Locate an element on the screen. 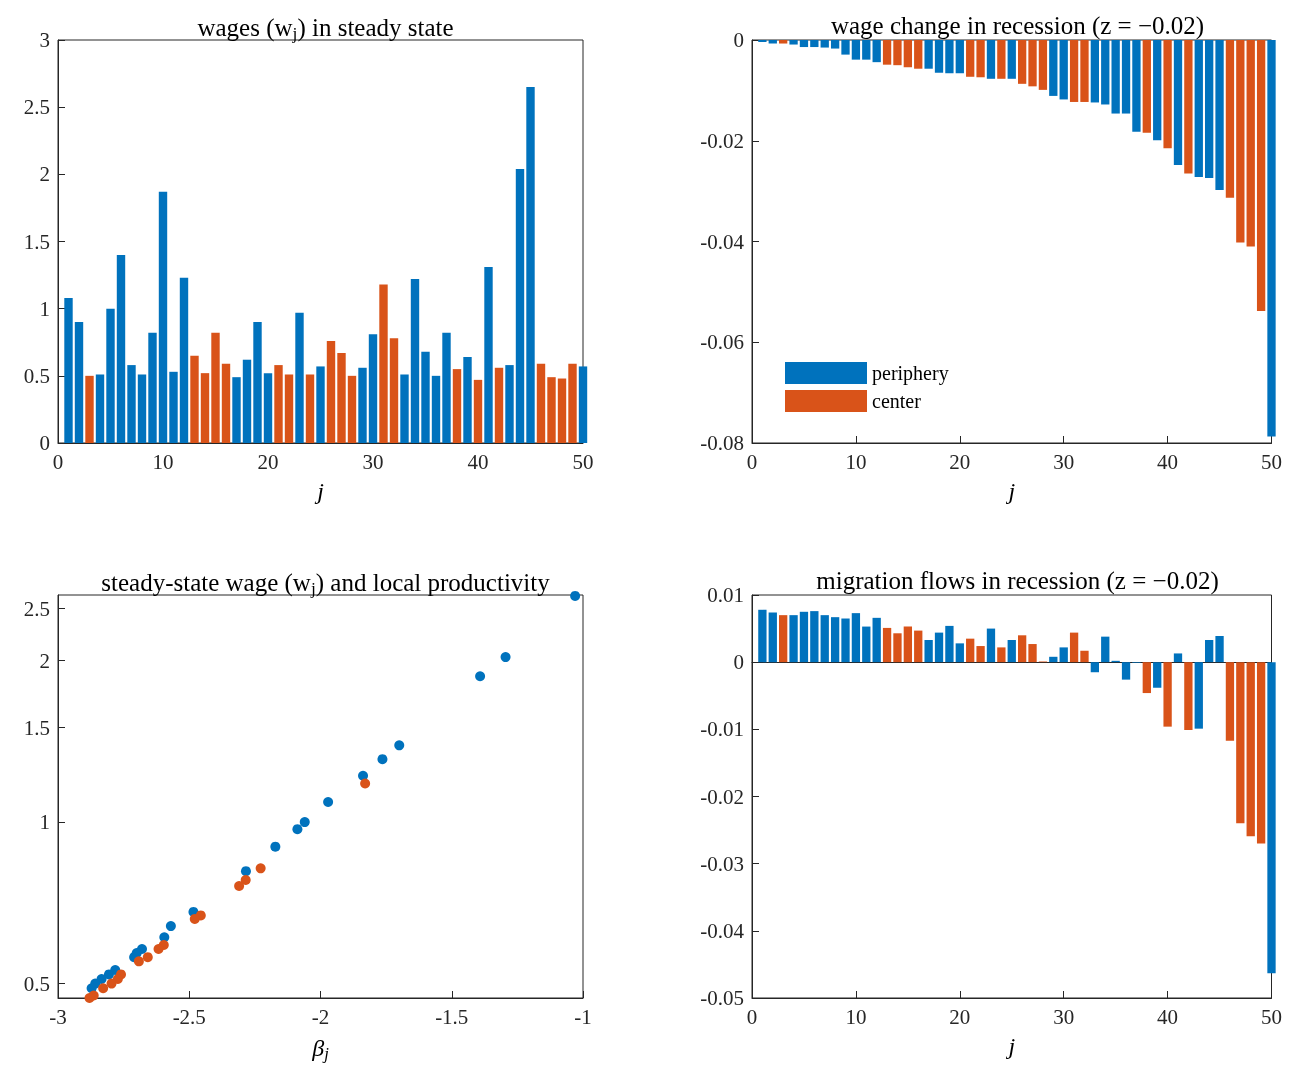 The height and width of the screenshot is (1089, 1293). y-tick-label: -0.04 is located at coordinates (722, 241).